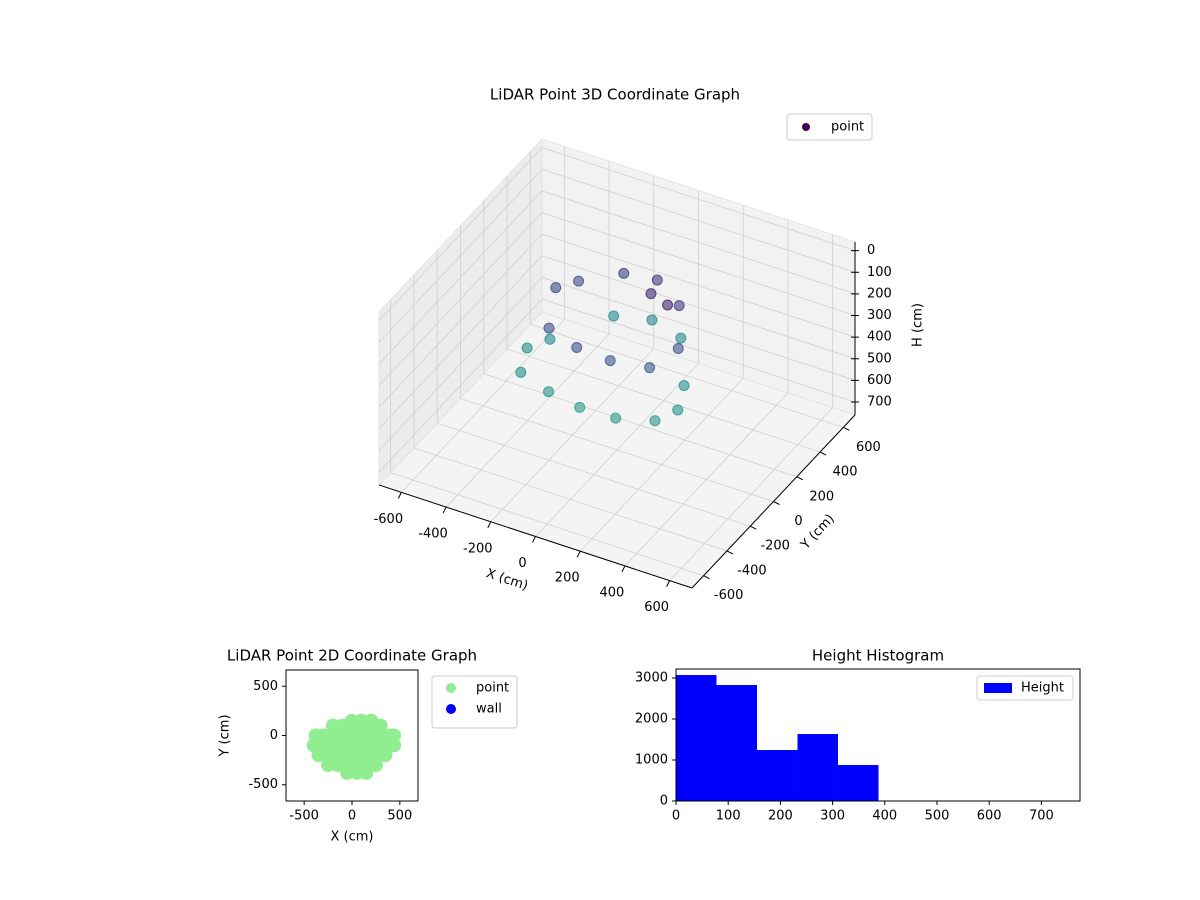  Describe the element at coordinates (871, 250) in the screenshot. I see `z-tick-label: 0` at that location.